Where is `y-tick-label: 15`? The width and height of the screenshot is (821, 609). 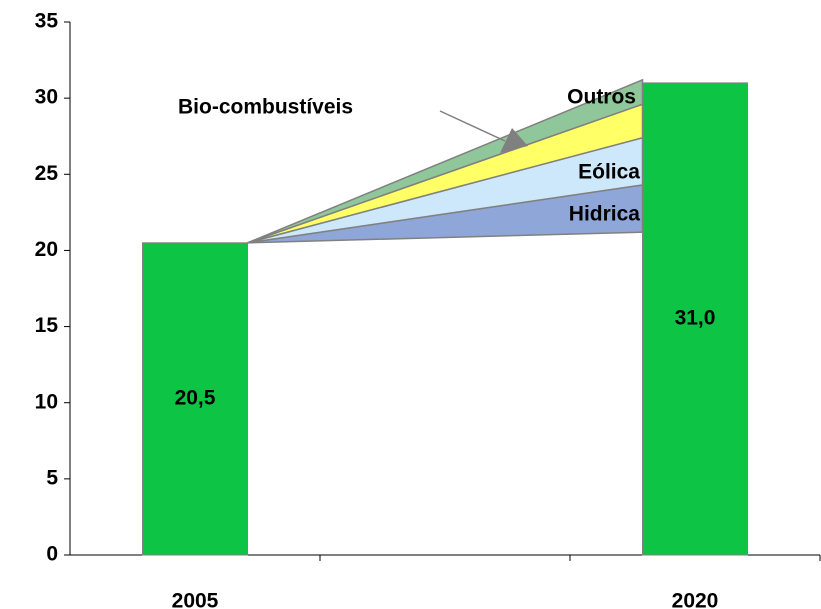 y-tick-label: 15 is located at coordinates (47, 325).